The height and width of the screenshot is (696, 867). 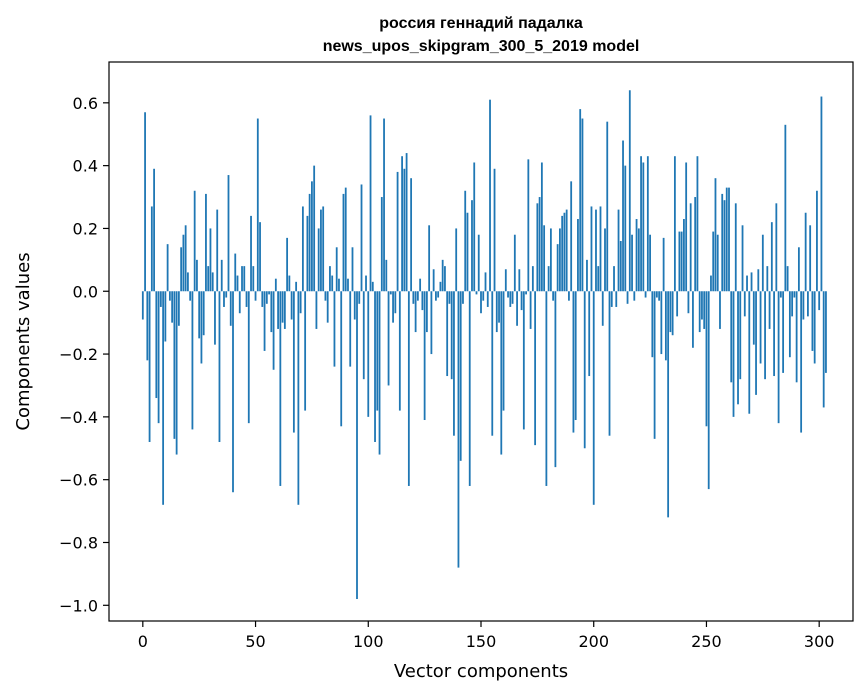 I want to click on y-tick-label-5: −0.4, so click(x=78, y=417).